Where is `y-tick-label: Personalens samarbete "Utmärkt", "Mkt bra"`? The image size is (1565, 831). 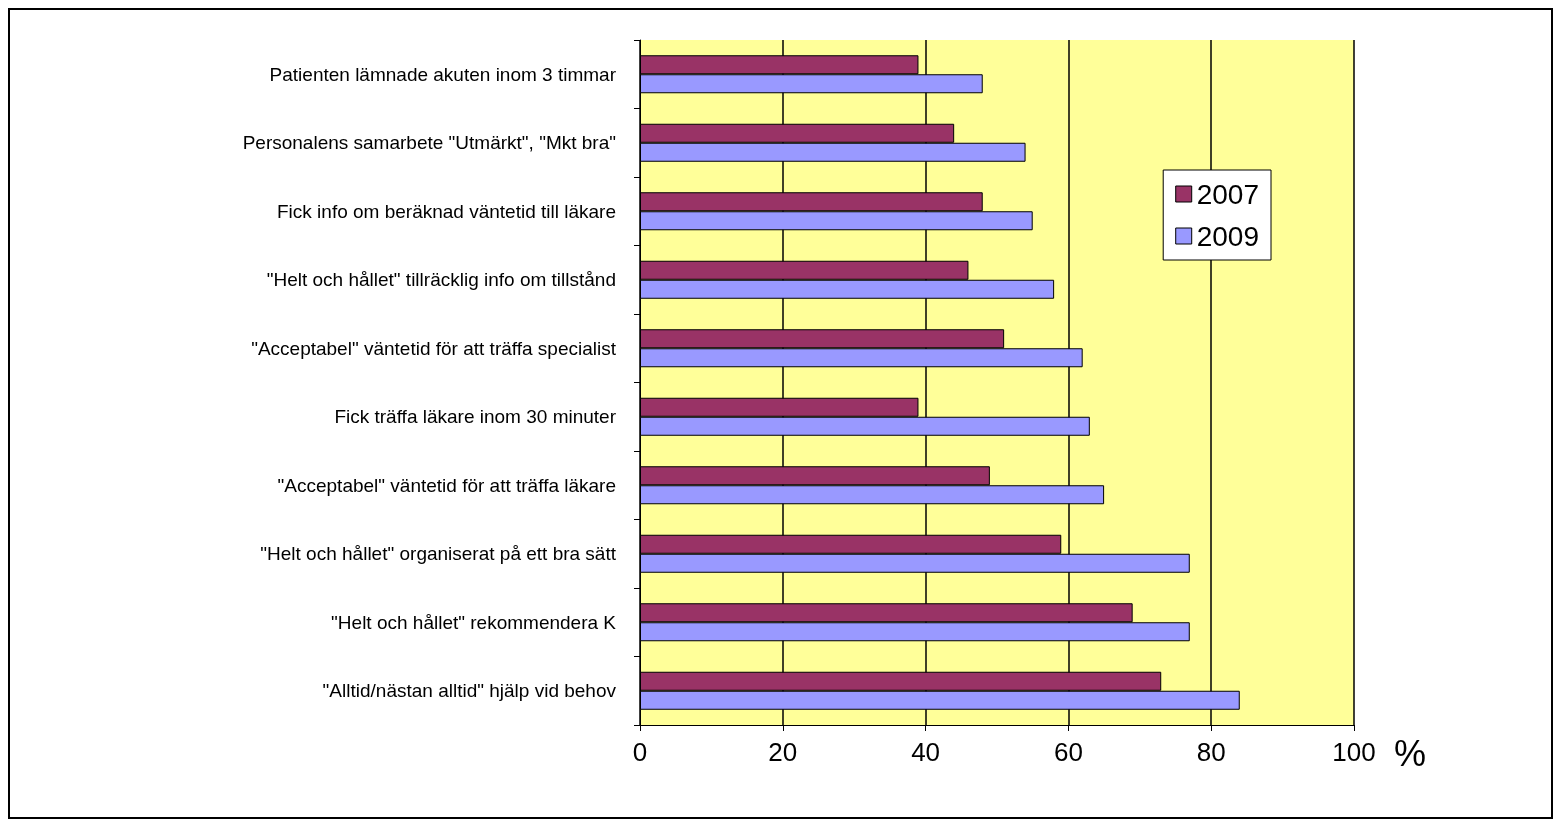
y-tick-label: Personalens samarbete "Utmärkt", "Mkt bra" is located at coordinates (429, 143).